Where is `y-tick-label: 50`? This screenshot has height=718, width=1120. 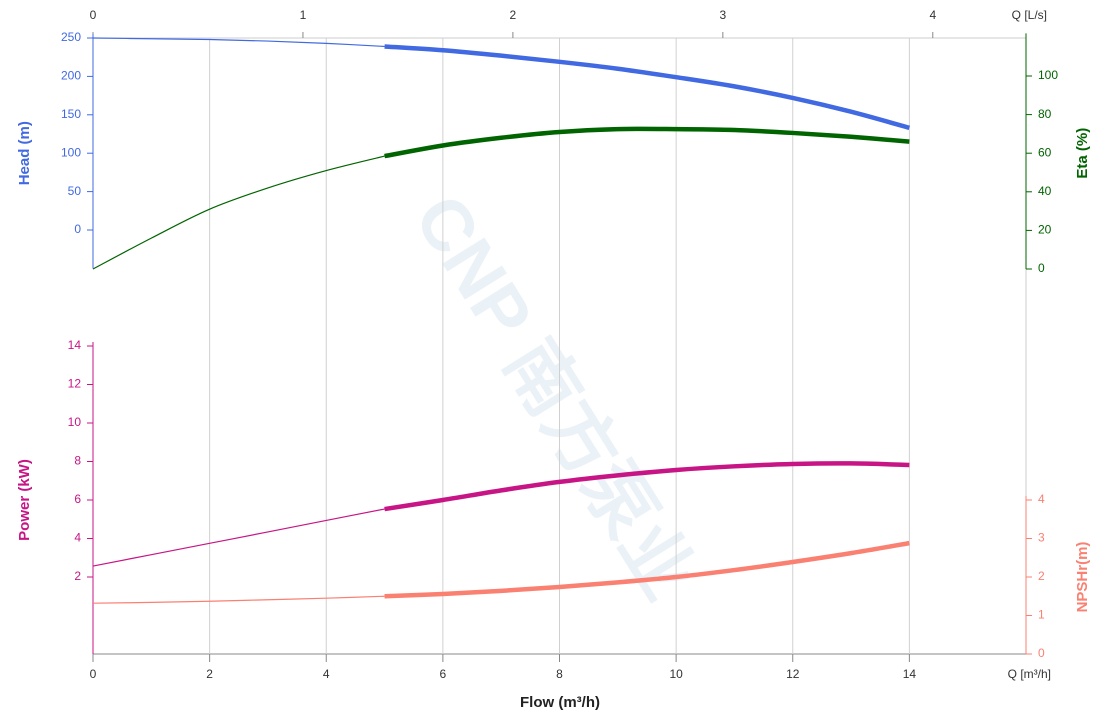
y-tick-label: 50 is located at coordinates (75, 191).